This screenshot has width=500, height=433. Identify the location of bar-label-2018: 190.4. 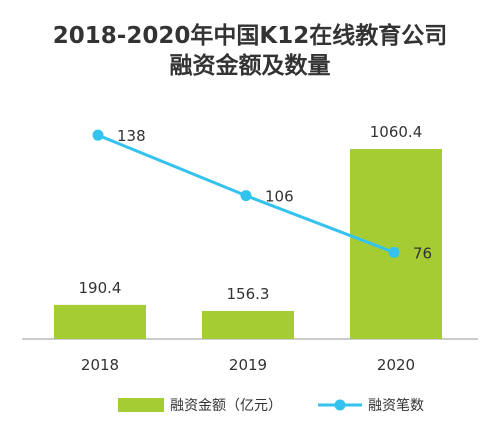
(100, 288).